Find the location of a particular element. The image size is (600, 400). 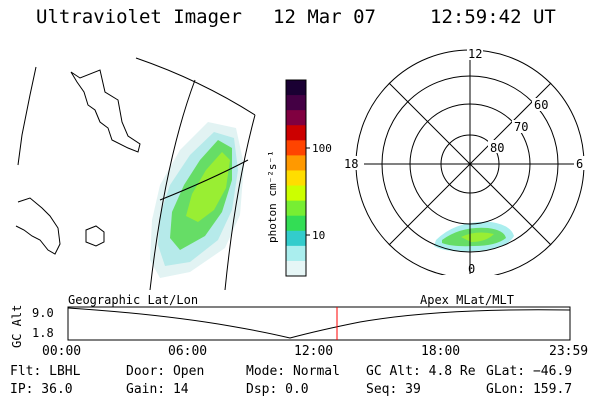

altitude-timeline: GC Alt 9.0 1.8 is located at coordinates (290, 326).